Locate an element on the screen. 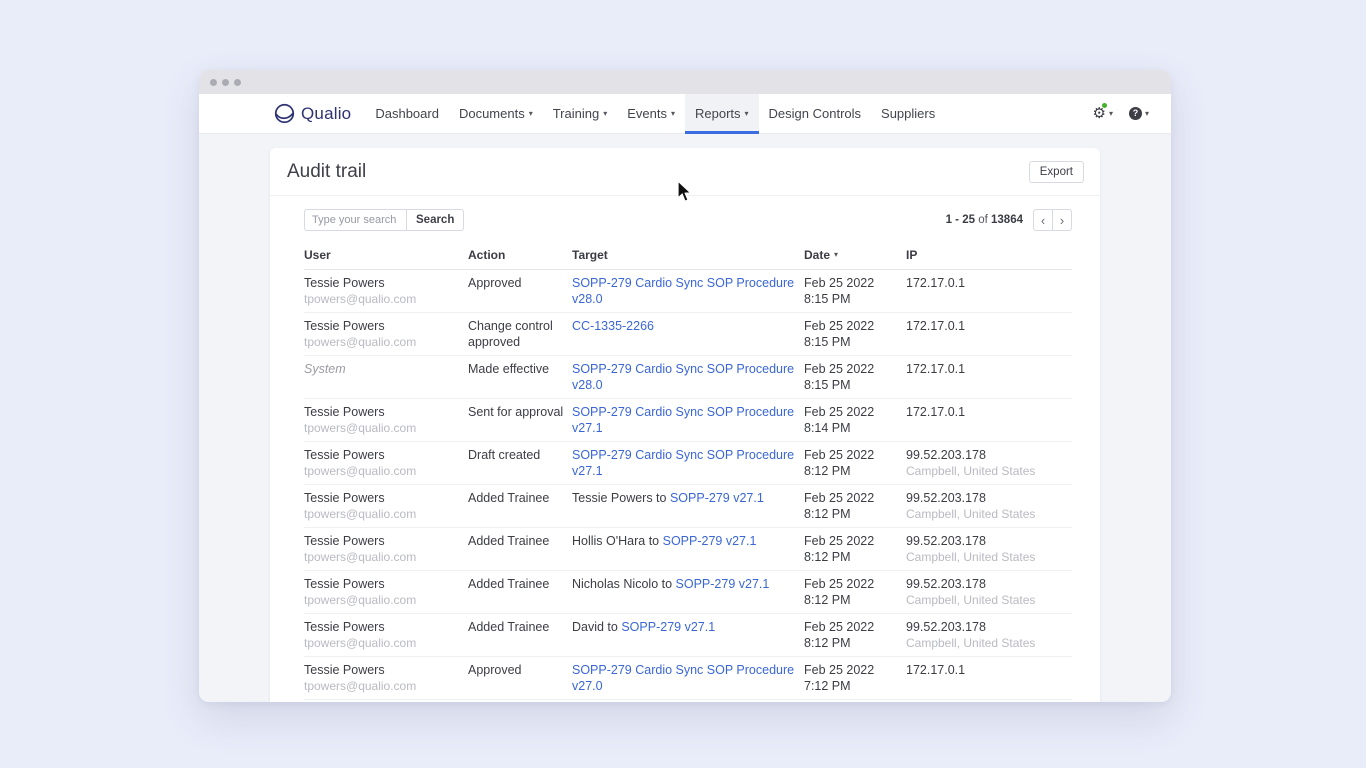 This screenshot has width=1366, height=768. pagination-of: of is located at coordinates (983, 220).